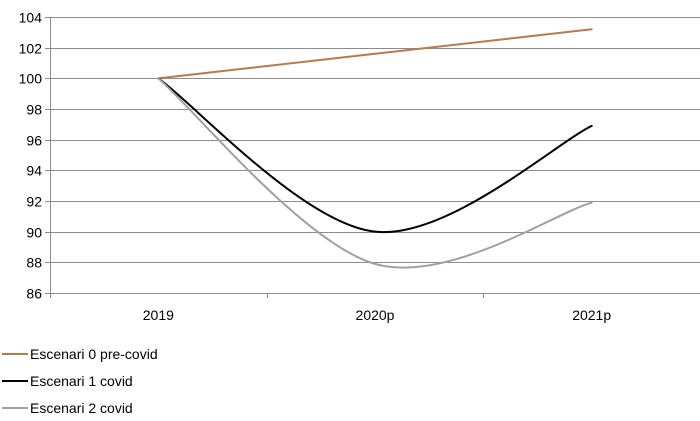 The image size is (700, 421). Describe the element at coordinates (81, 380) in the screenshot. I see `legend-label-escenari-1: Escenari 1 covid` at that location.